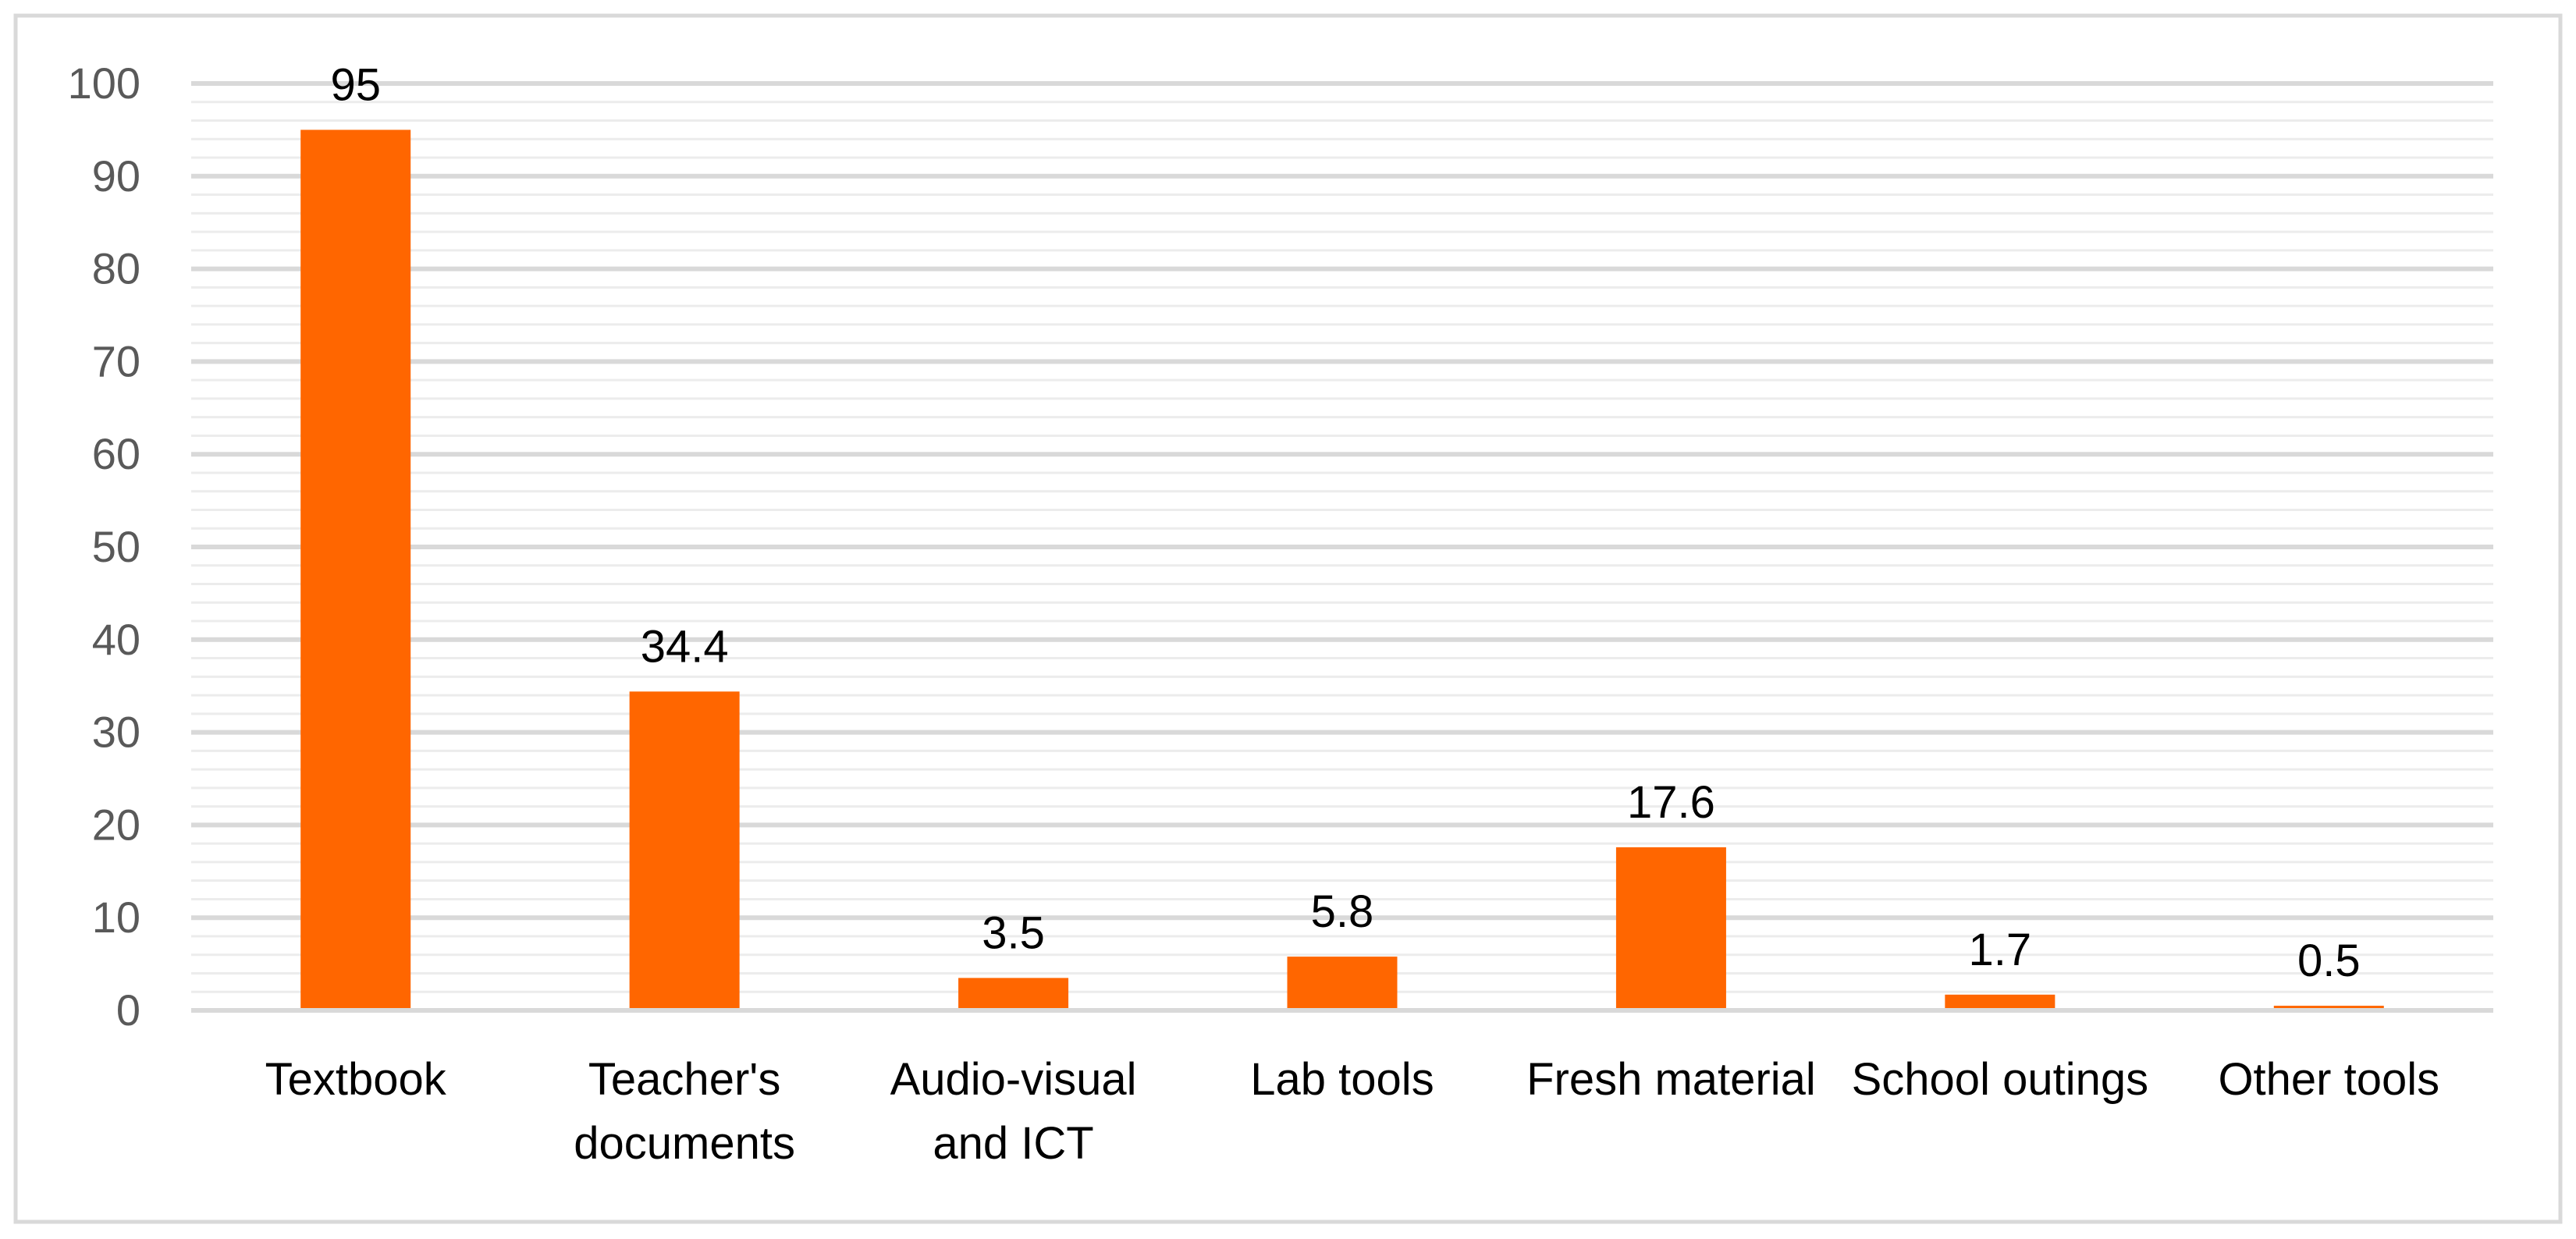 This screenshot has width=2576, height=1239. Describe the element at coordinates (684, 1143) in the screenshot. I see `category-label-line: documents` at that location.